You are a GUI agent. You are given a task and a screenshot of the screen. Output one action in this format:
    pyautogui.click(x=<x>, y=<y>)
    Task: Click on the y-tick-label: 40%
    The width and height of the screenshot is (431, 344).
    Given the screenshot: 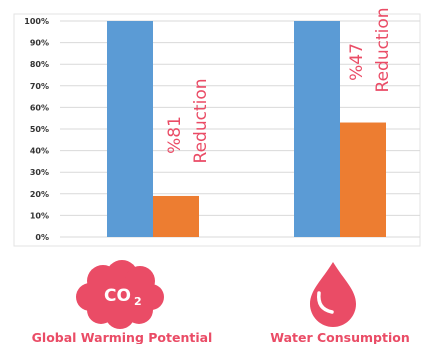 What is the action you would take?
    pyautogui.click(x=39, y=151)
    